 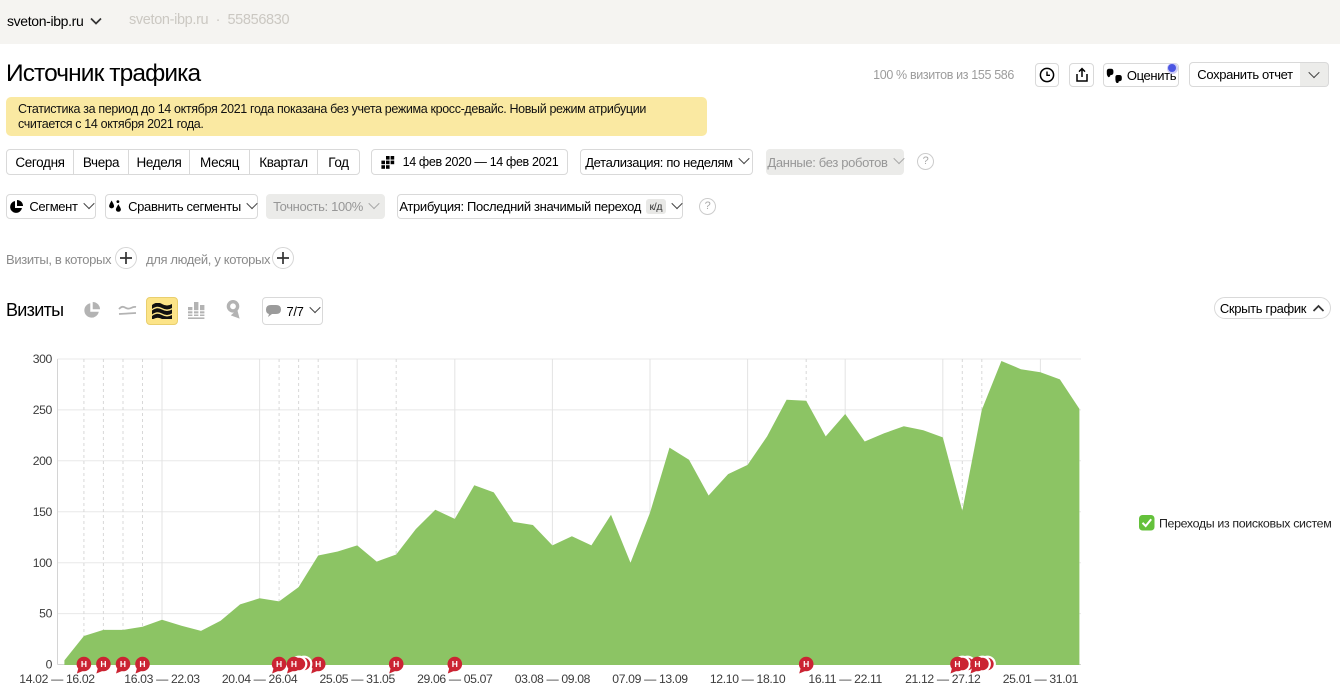 What do you see at coordinates (845, 679) in the screenshot?
I see `svg-text: 16.11 — 22.11` at bounding box center [845, 679].